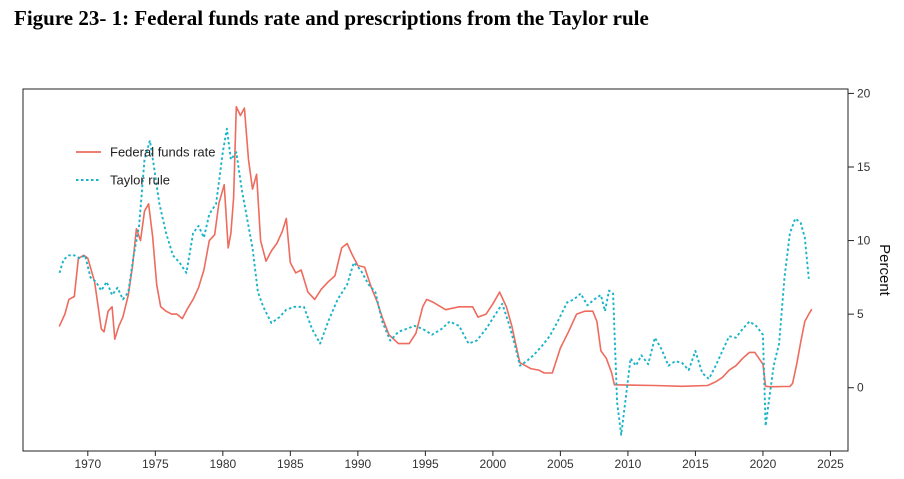 Image resolution: width=904 pixels, height=479 pixels. I want to click on y-tick-label: 10, so click(864, 241).